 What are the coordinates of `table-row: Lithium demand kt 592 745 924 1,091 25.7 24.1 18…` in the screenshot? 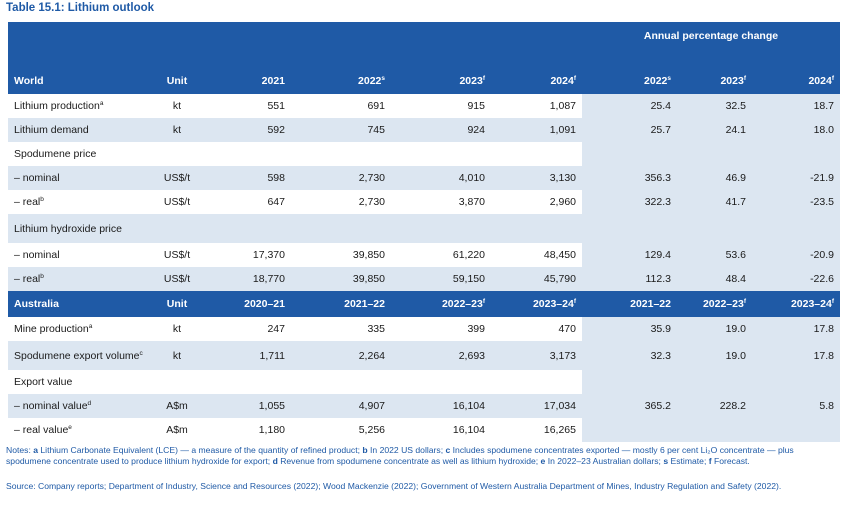 It's located at (424, 130).